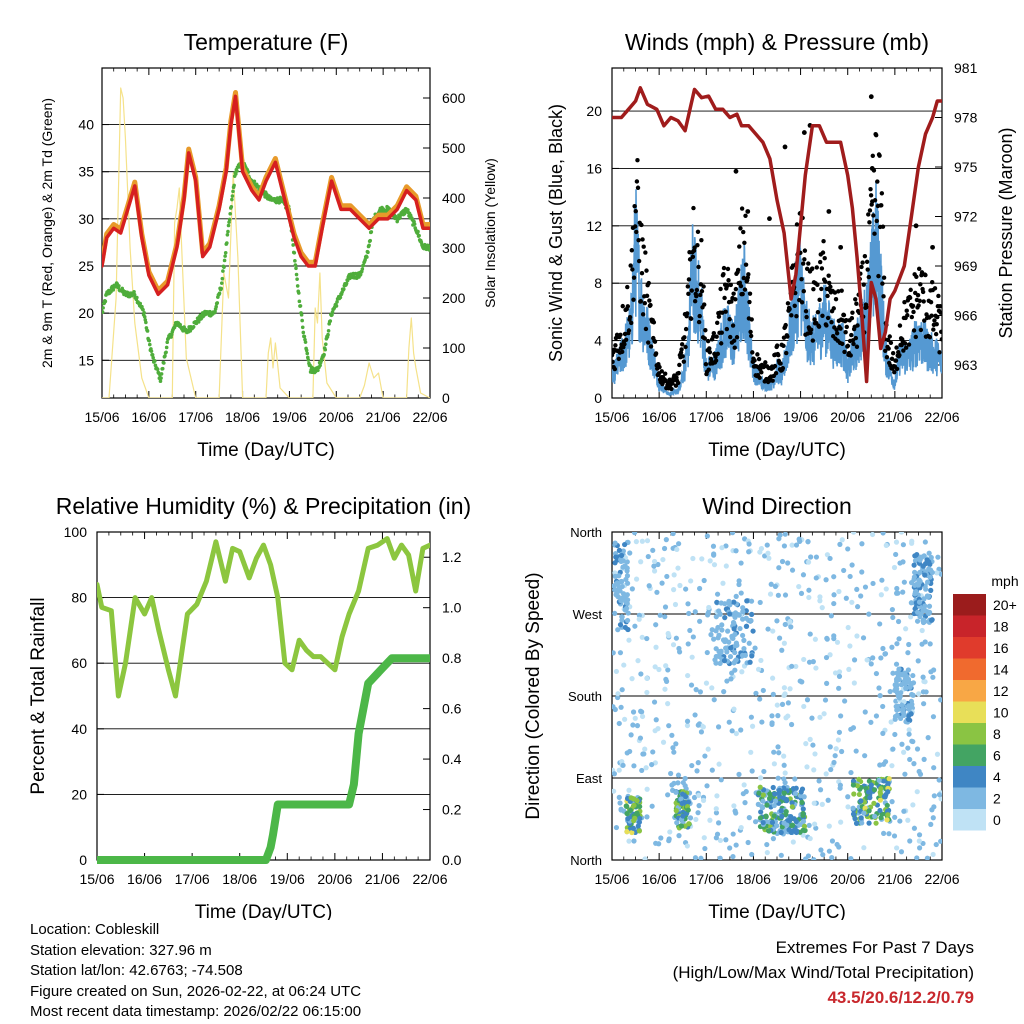 Image resolution: width=1024 pixels, height=1024 pixels. I want to click on x-tick-label: 19/06, so click(800, 879).